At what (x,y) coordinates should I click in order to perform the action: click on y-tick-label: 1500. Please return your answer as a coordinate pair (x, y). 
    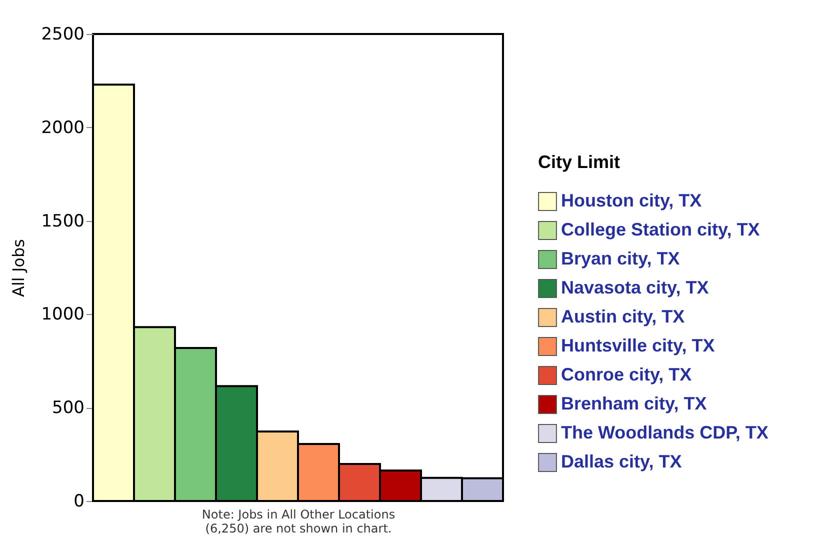
    Looking at the image, I should click on (62, 221).